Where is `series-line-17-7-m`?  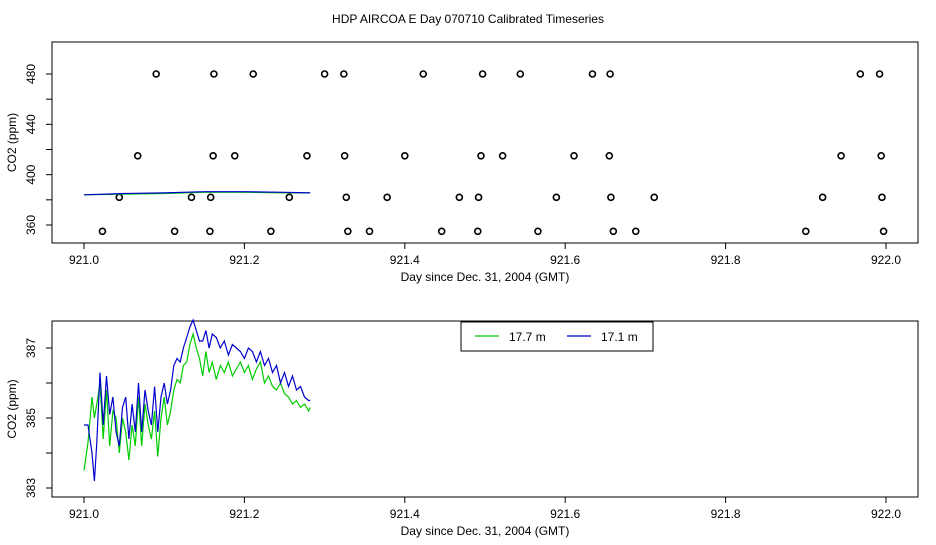 series-line-17-7-m is located at coordinates (197, 401).